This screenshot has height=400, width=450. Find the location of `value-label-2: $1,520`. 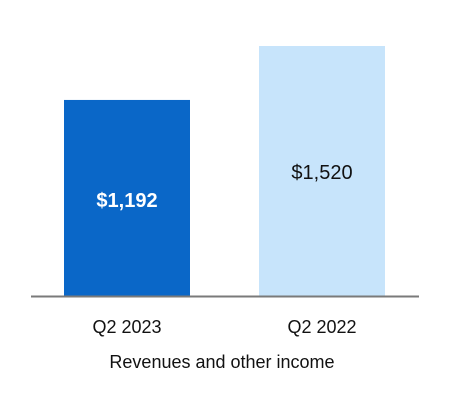

value-label-2: $1,520 is located at coordinates (321, 173).